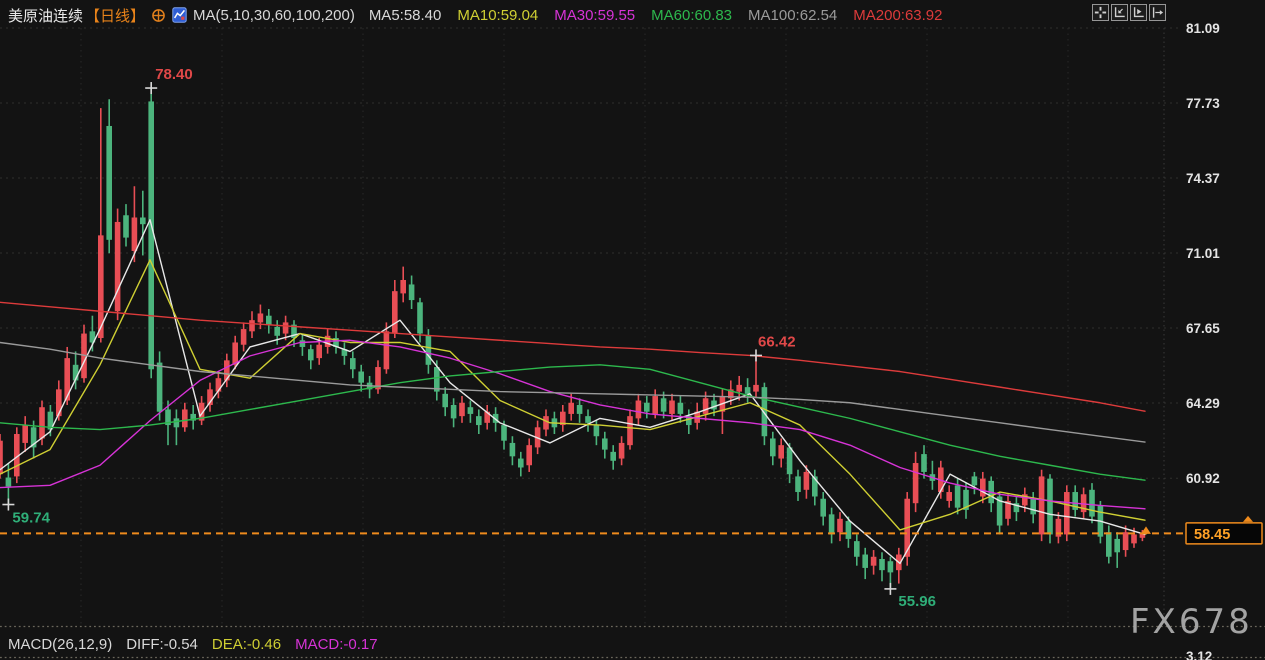 This screenshot has height=660, width=1265. Describe the element at coordinates (1203, 403) in the screenshot. I see `price-tick: 64.29` at that location.